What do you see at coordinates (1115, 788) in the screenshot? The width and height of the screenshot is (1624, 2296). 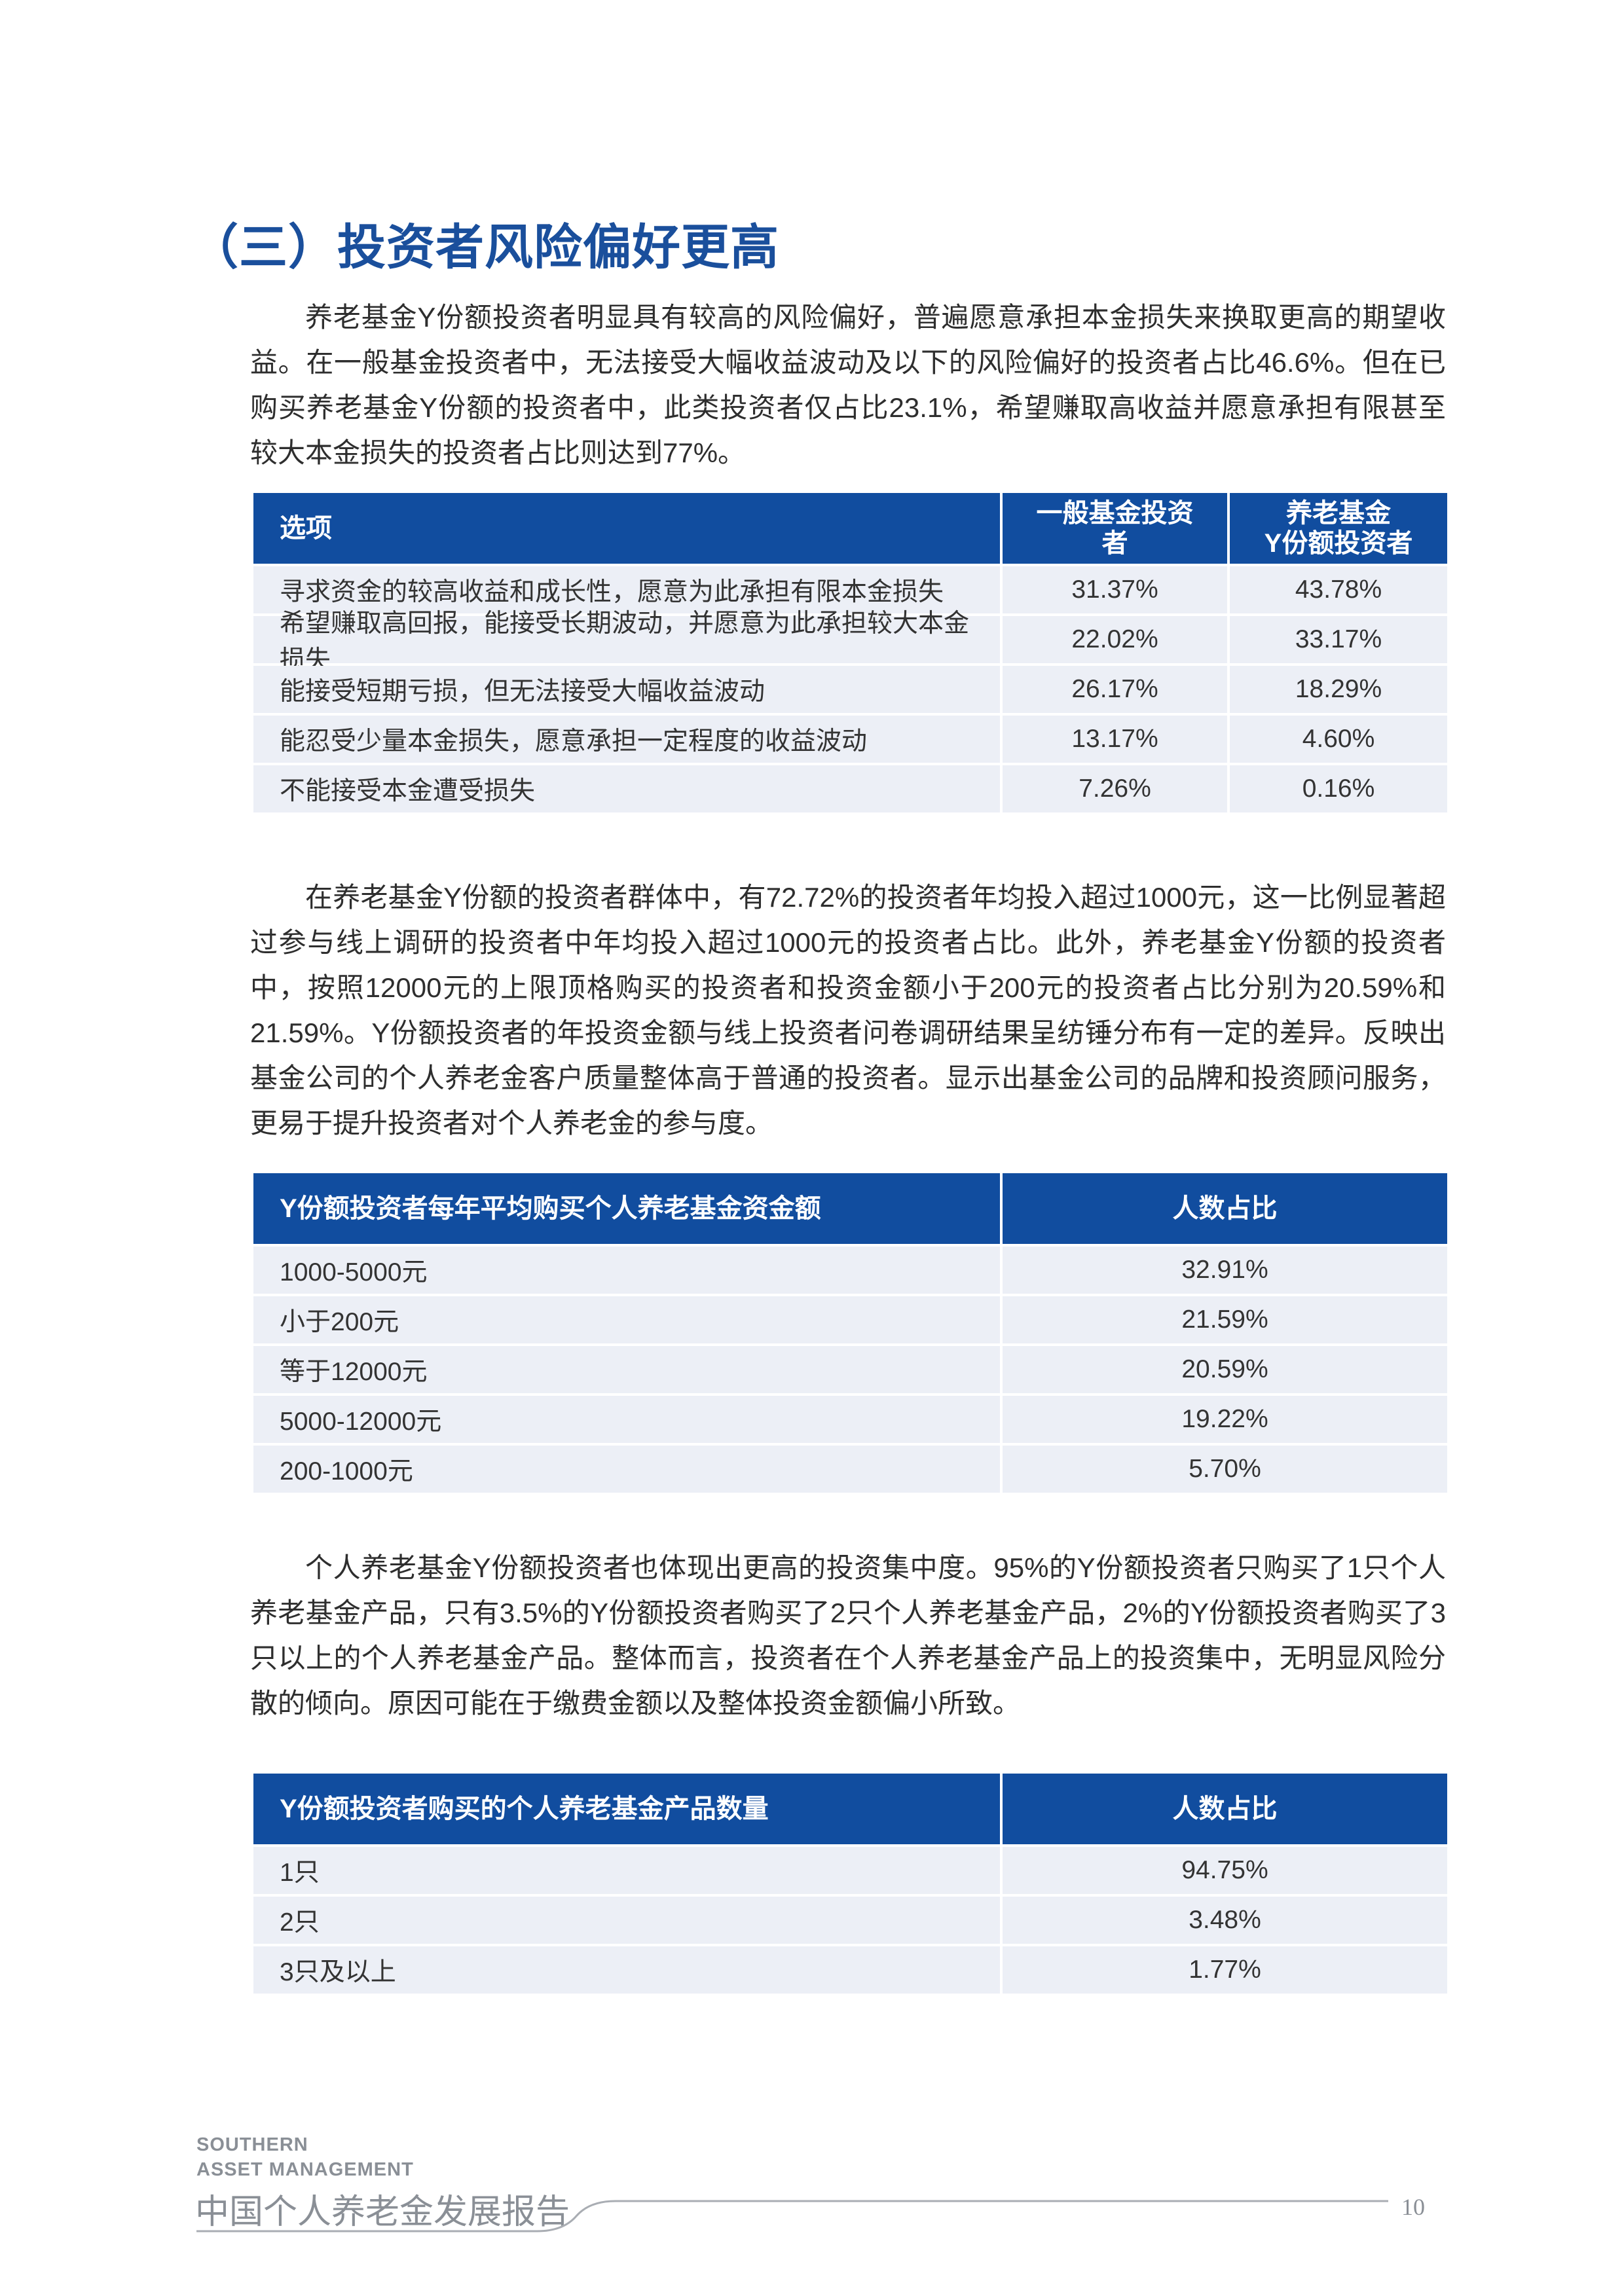 I see `table-cell: 7.26%` at bounding box center [1115, 788].